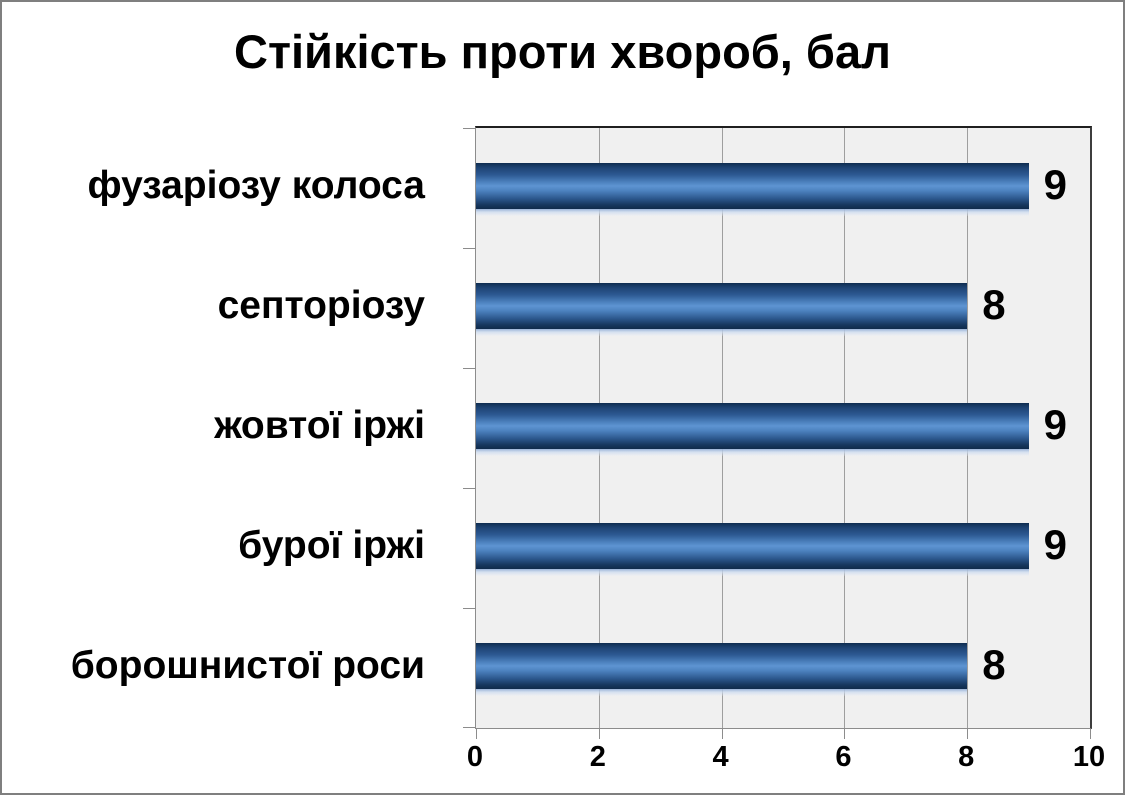  I want to click on category-label: септоріозу, so click(321, 305).